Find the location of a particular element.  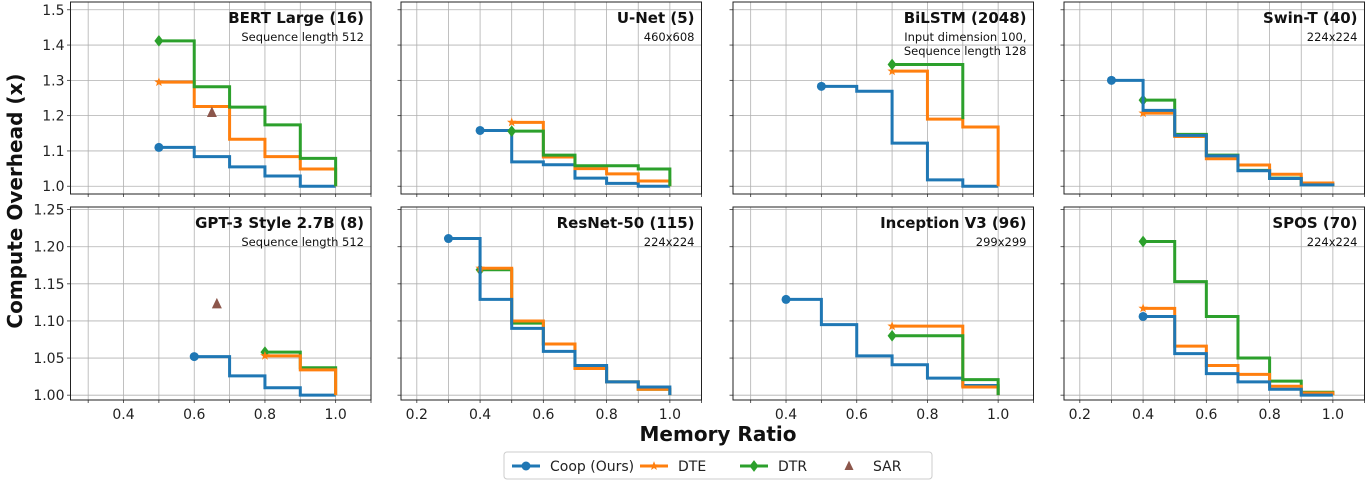

legend: Coop (Ours) DTE DTR SAR is located at coordinates (718, 465).